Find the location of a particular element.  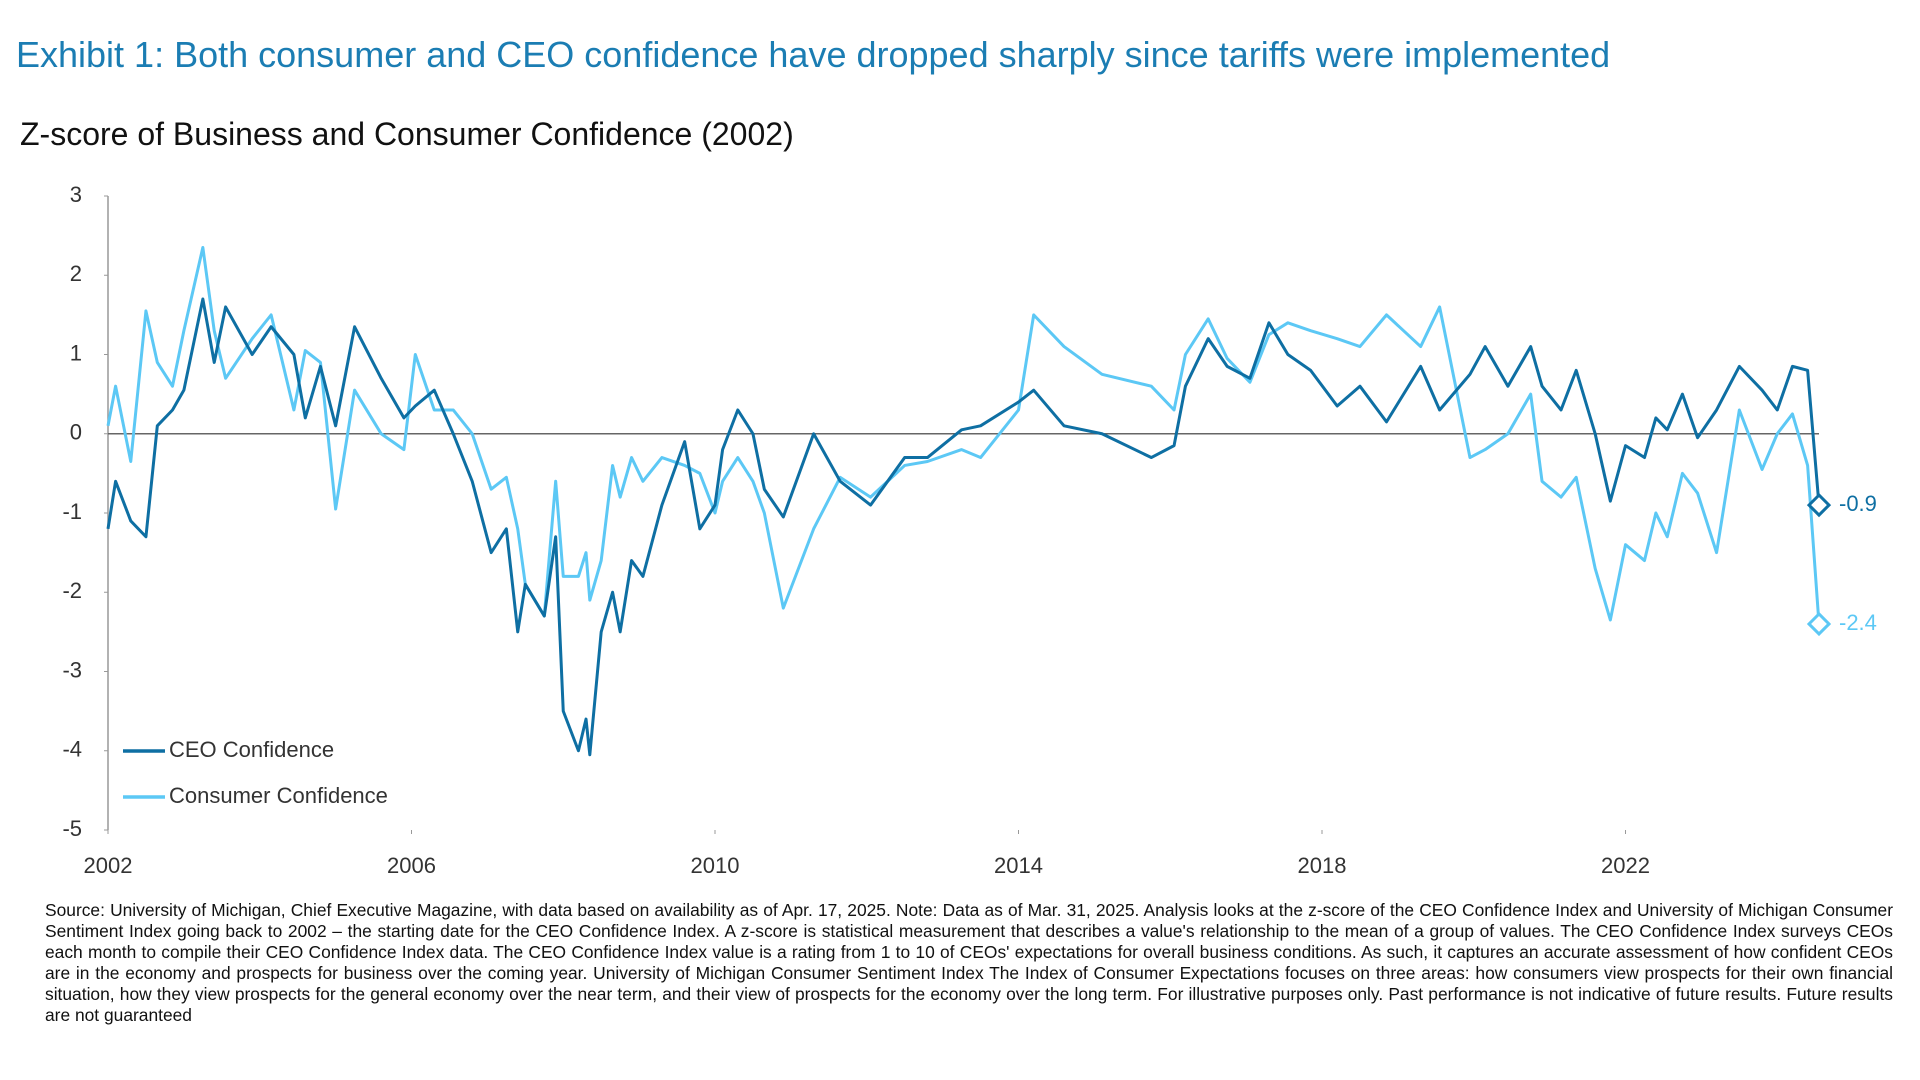

y-tick-label: -4 is located at coordinates (72, 749).